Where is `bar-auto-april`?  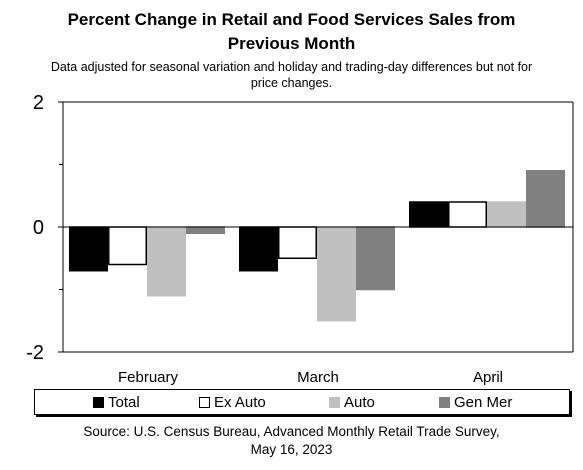 bar-auto-april is located at coordinates (506, 214).